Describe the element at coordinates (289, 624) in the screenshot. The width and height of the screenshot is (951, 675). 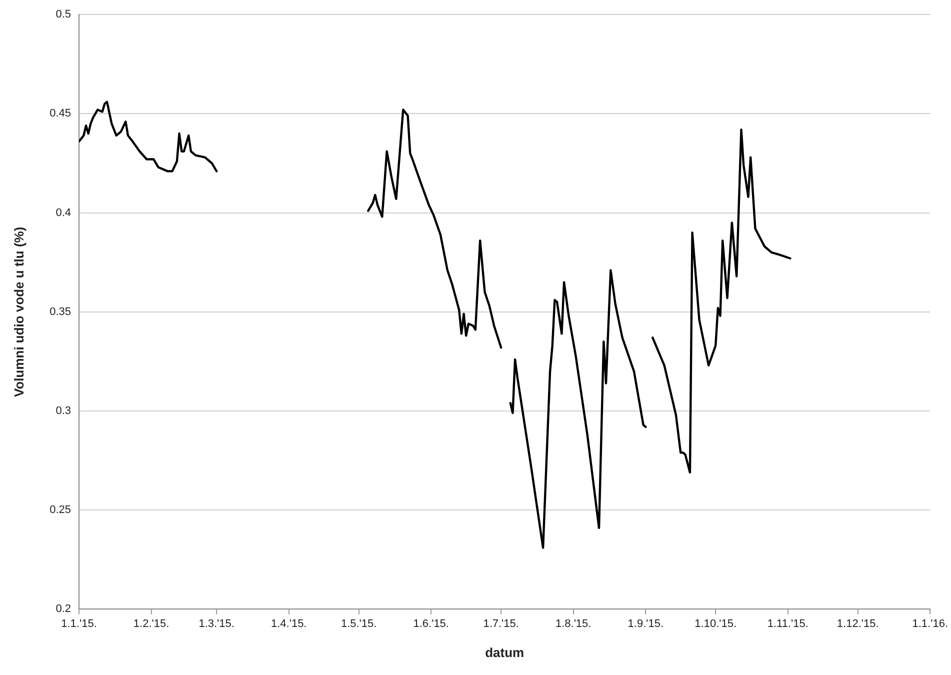
I see `x-tick-label: 1.4.'15.` at that location.